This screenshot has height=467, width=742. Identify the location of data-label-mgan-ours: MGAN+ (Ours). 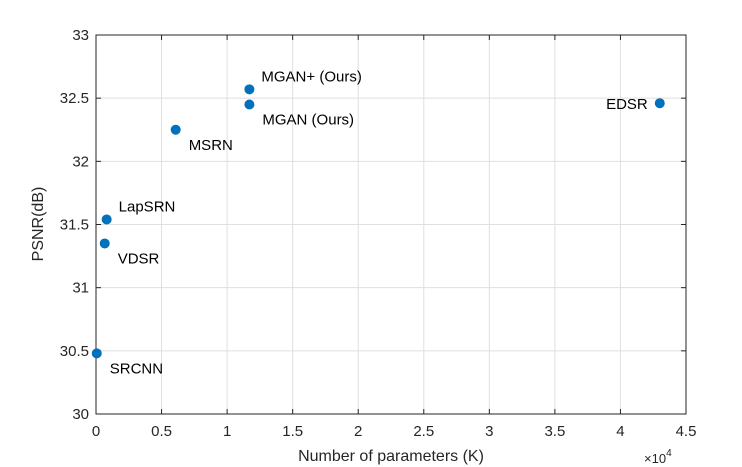
(311, 76).